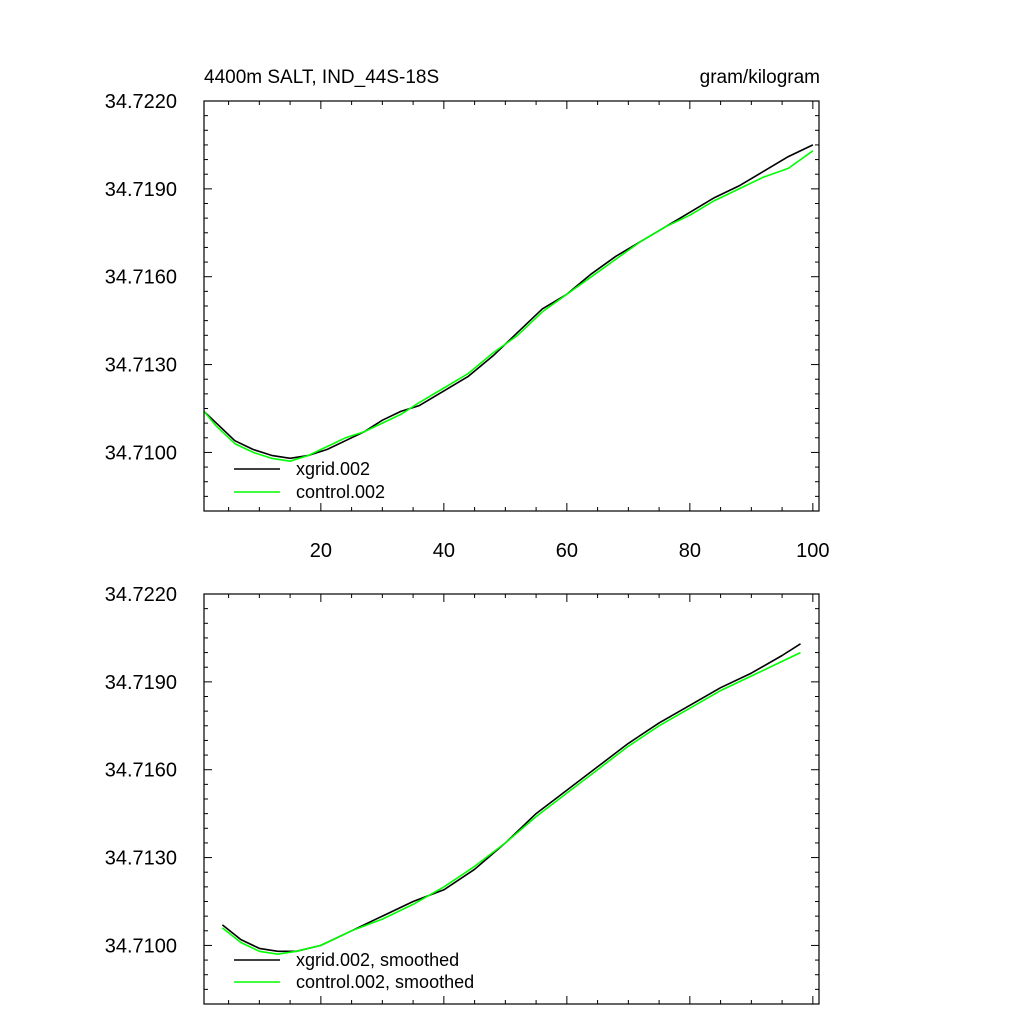 The image size is (1024, 1024). I want to click on top-xtick-label: 80, so click(690, 551).